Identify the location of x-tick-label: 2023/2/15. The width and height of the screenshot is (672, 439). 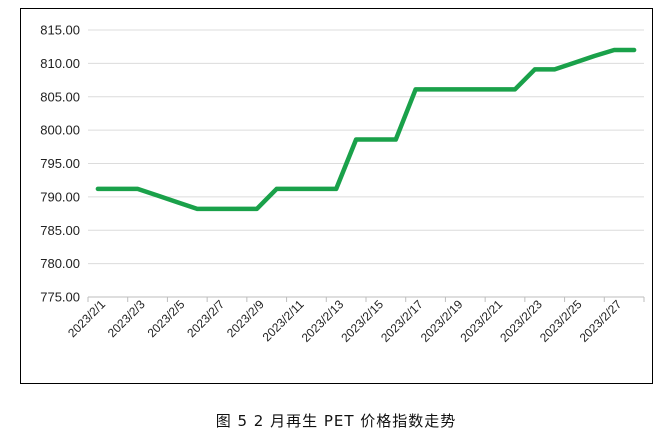
(362, 321).